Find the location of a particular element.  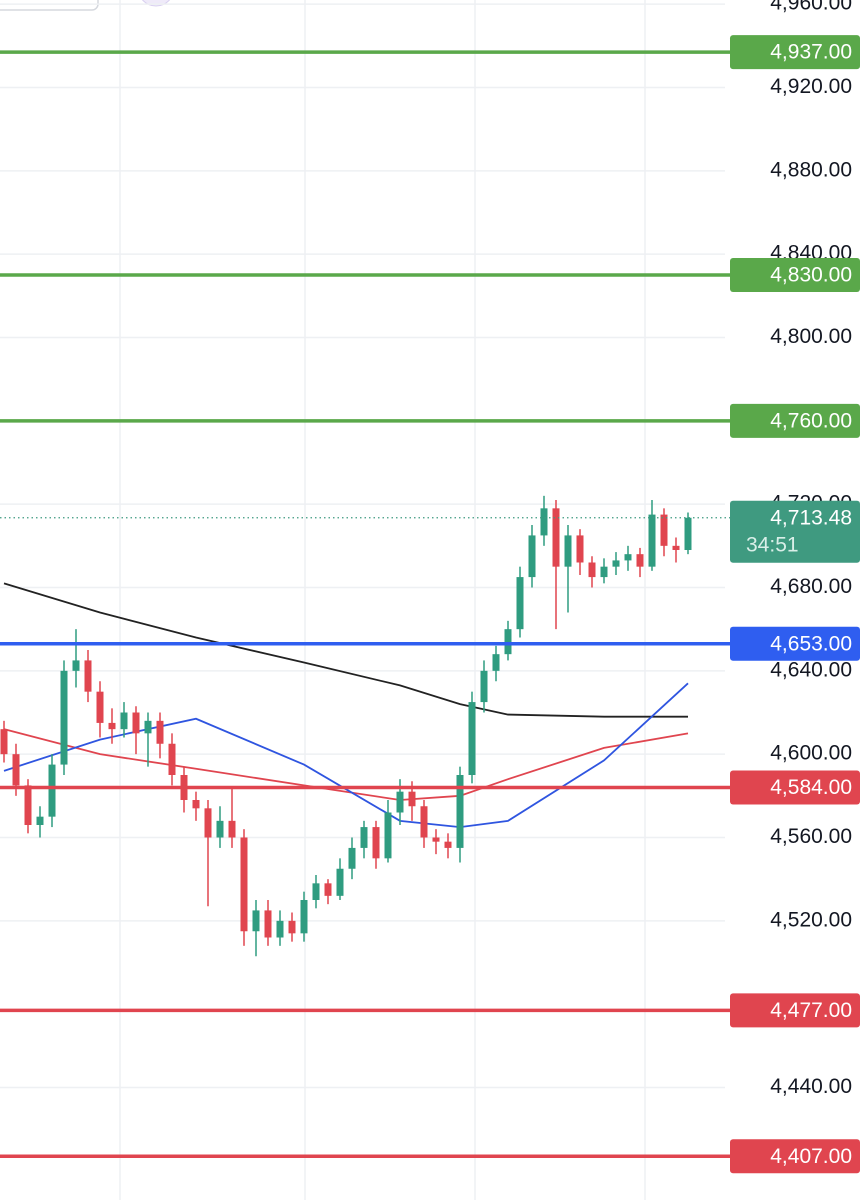

toolbar-button is located at coordinates (49, 5).